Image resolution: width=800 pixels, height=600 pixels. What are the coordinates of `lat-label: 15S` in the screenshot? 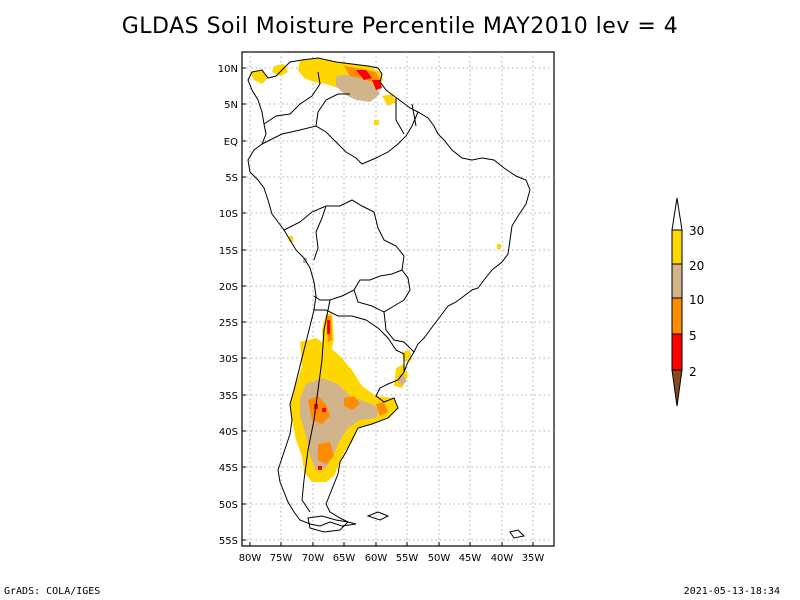 It's located at (228, 251).